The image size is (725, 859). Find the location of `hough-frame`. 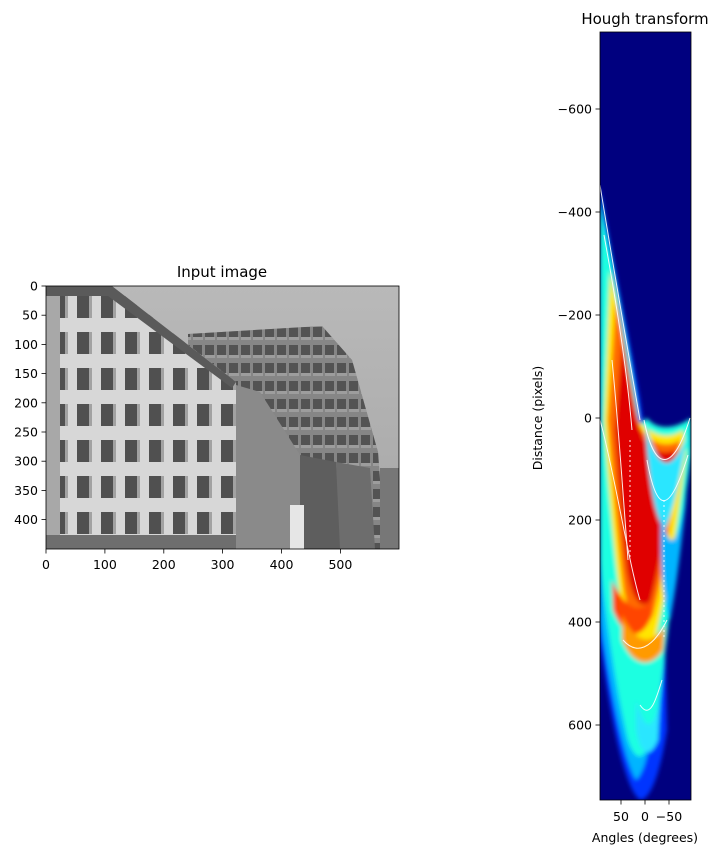

hough-frame is located at coordinates (645, 416).